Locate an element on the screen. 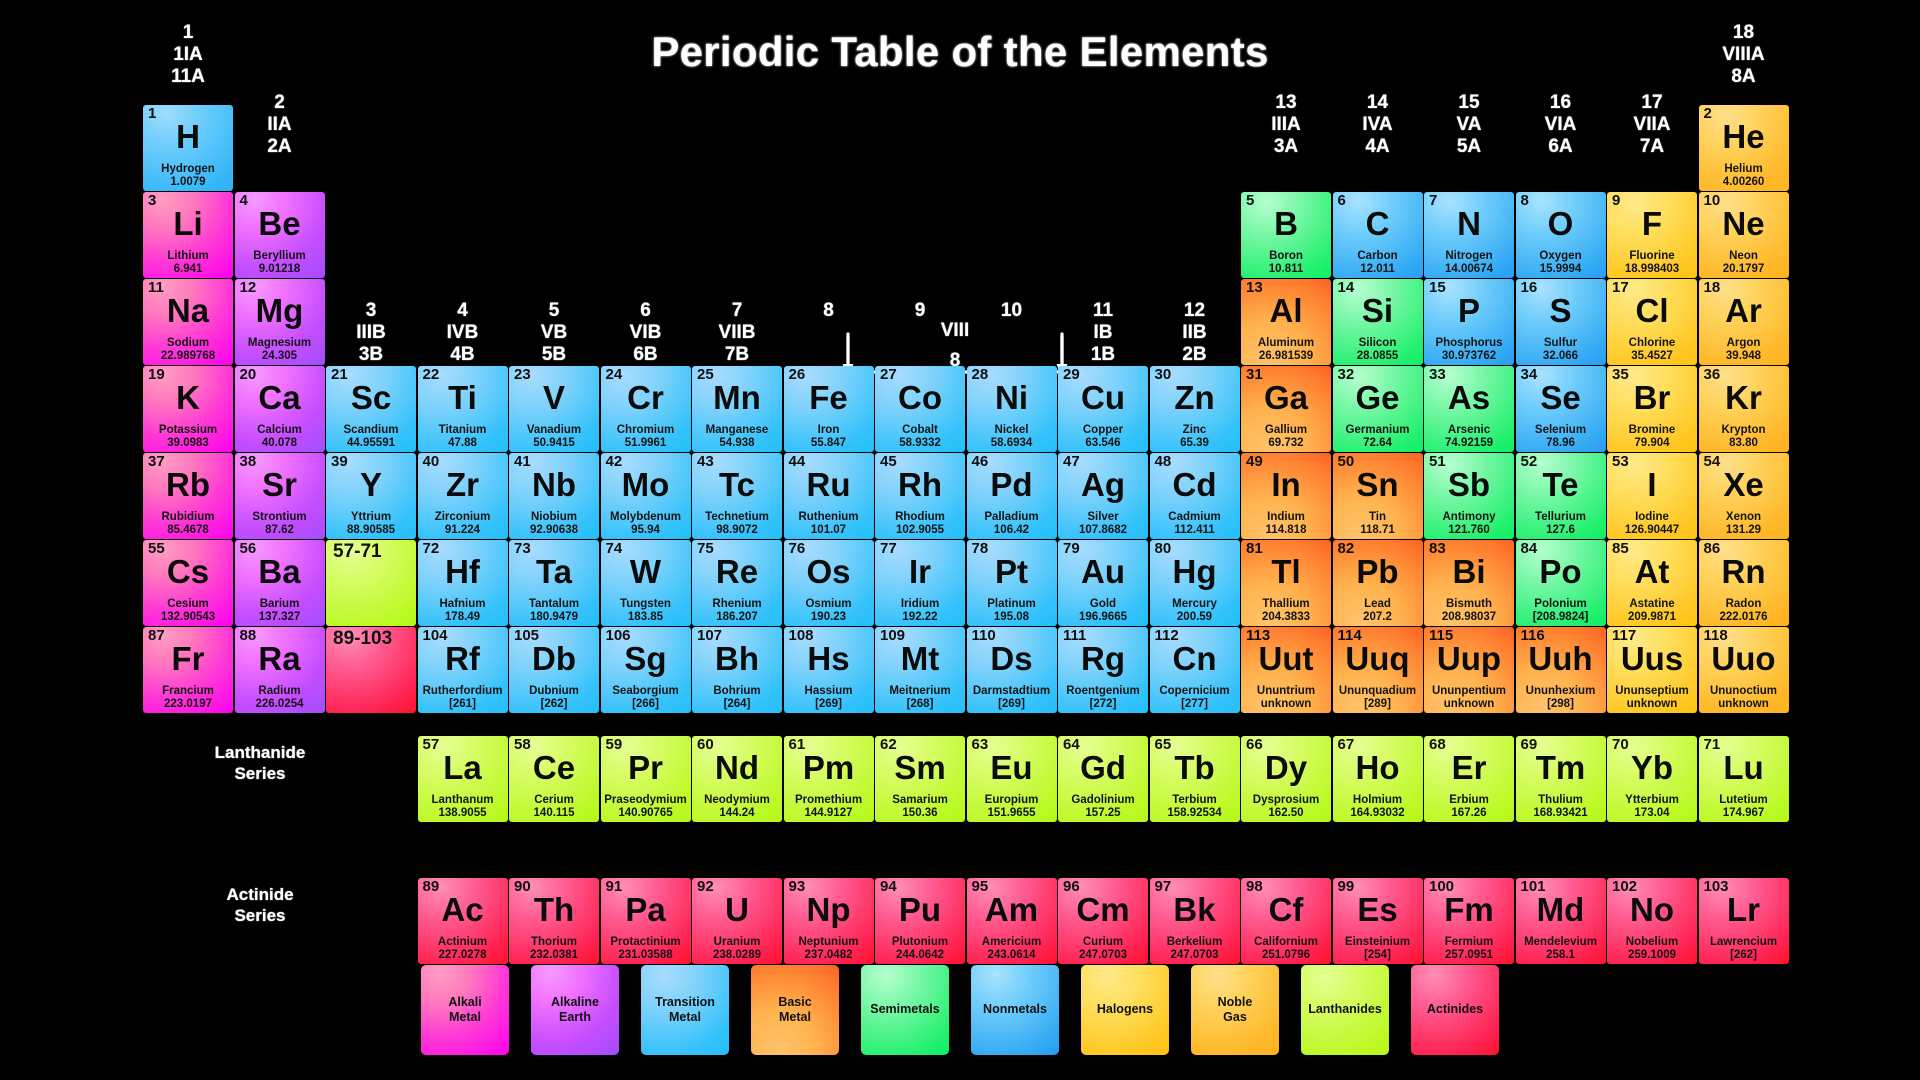  element-cell-Es: 99 Es Einsteinium [254] is located at coordinates (1377, 921).